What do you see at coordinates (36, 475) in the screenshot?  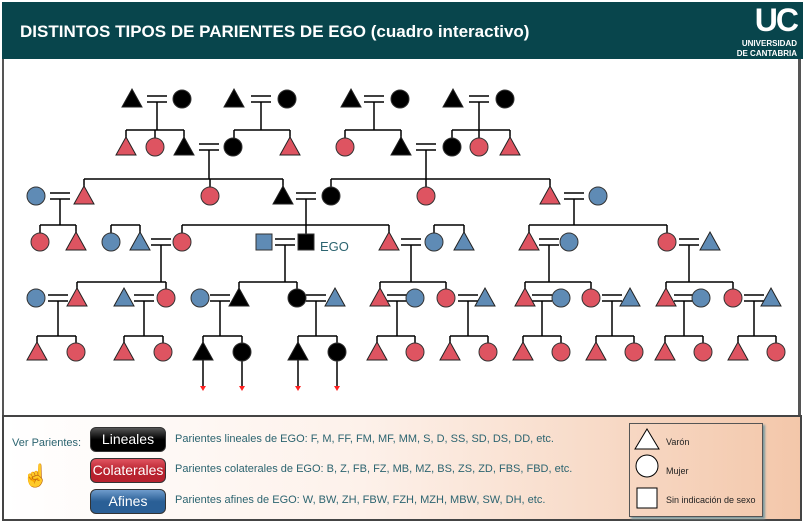 I see `pointer-hand-icon: ☝` at bounding box center [36, 475].